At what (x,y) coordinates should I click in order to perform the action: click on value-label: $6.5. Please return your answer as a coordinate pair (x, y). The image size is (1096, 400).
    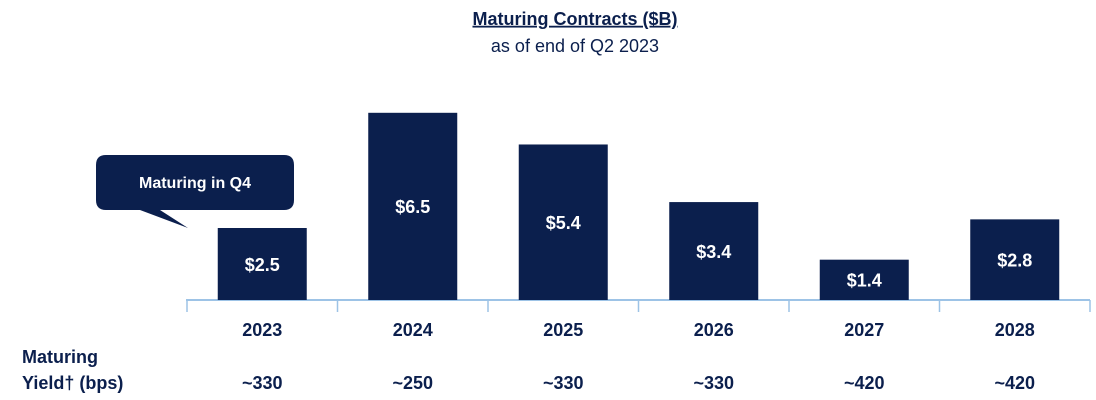
    Looking at the image, I should click on (412, 207).